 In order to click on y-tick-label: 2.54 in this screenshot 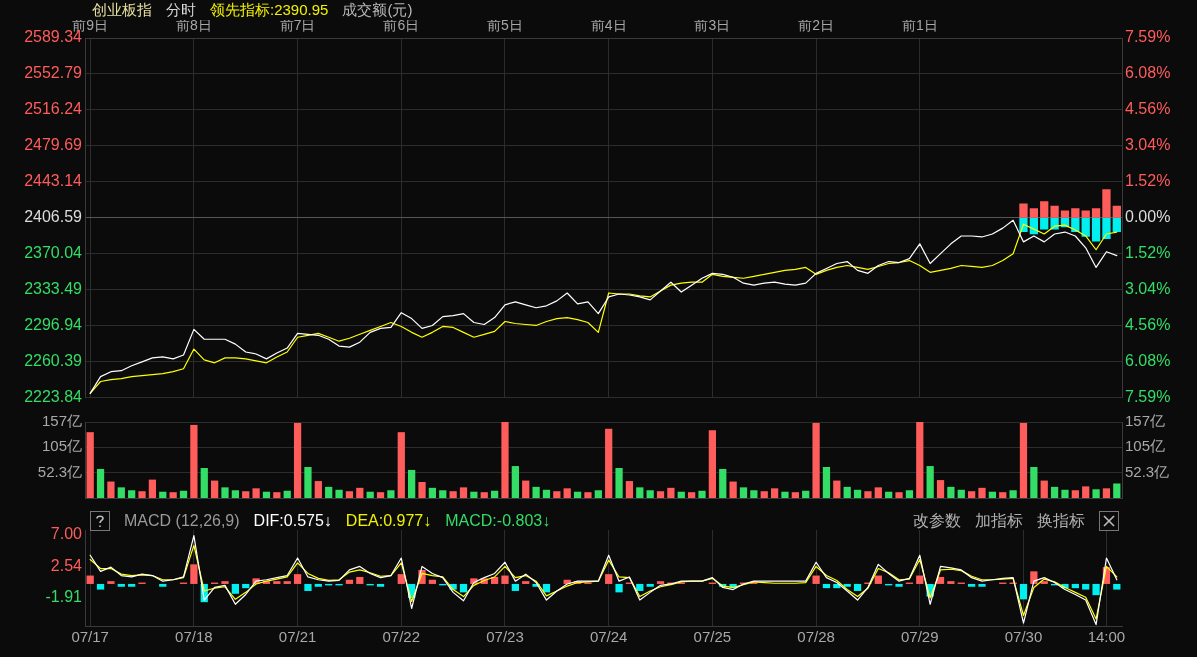, I will do `click(66, 565)`.